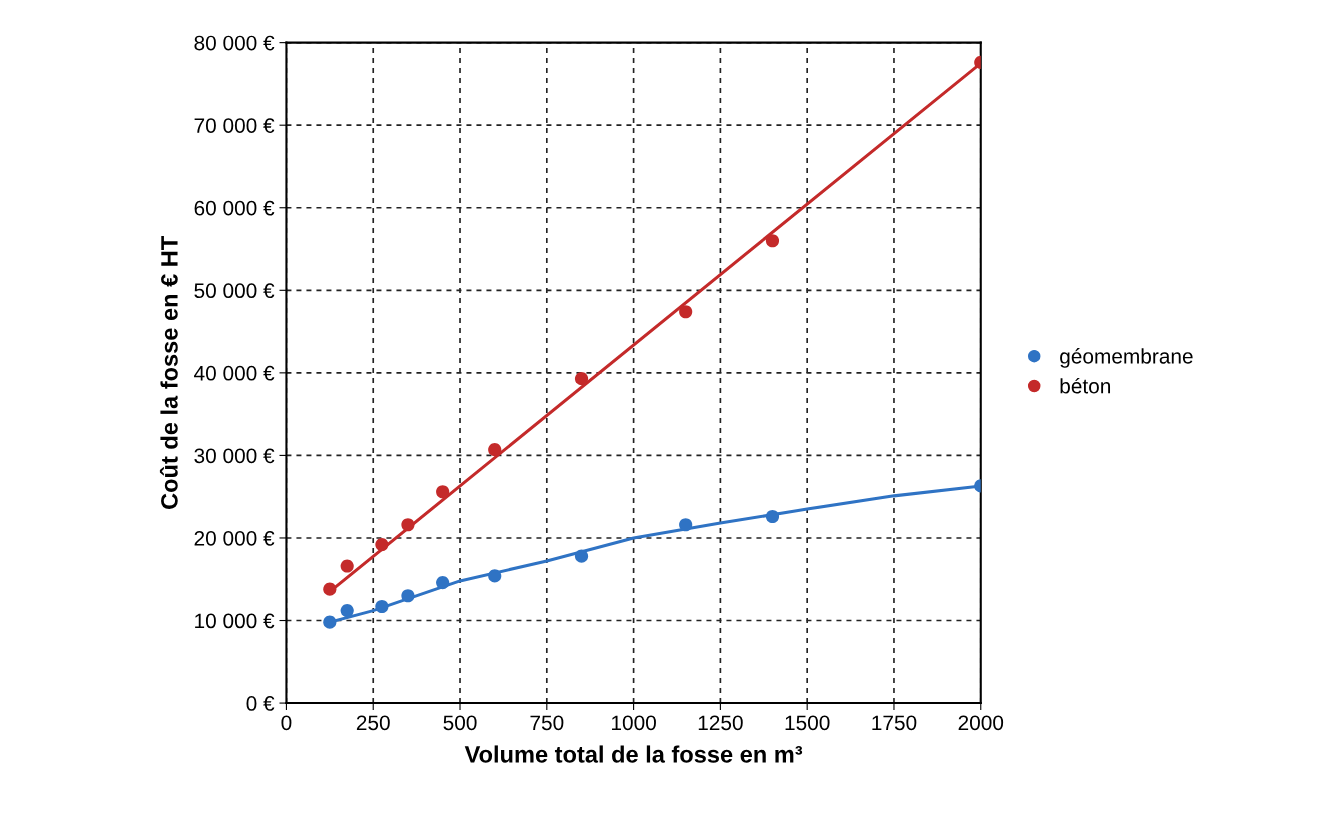  What do you see at coordinates (460, 723) in the screenshot?
I see `x-tick-label: 500` at bounding box center [460, 723].